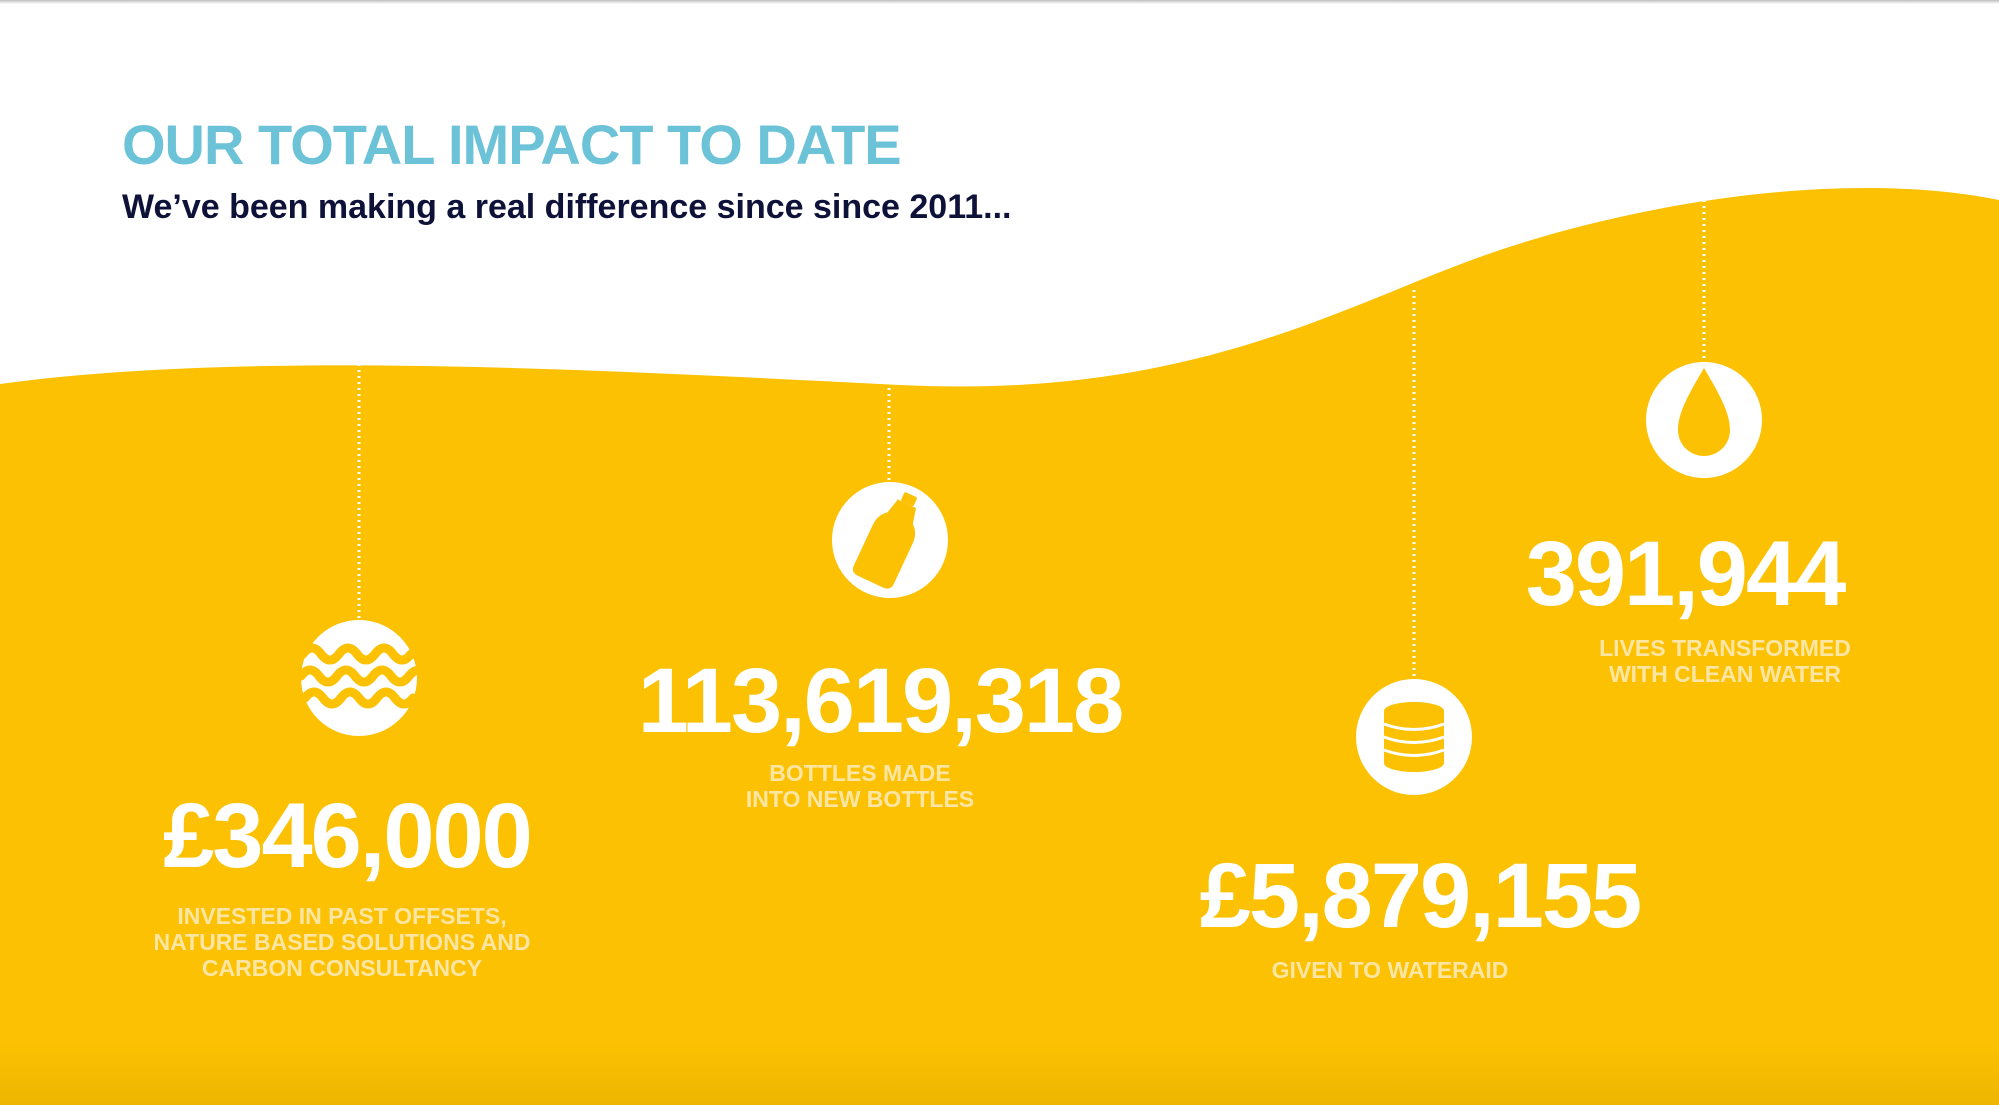 The width and height of the screenshot is (1999, 1105). What do you see at coordinates (1414, 737) in the screenshot?
I see `coin-stack-icon` at bounding box center [1414, 737].